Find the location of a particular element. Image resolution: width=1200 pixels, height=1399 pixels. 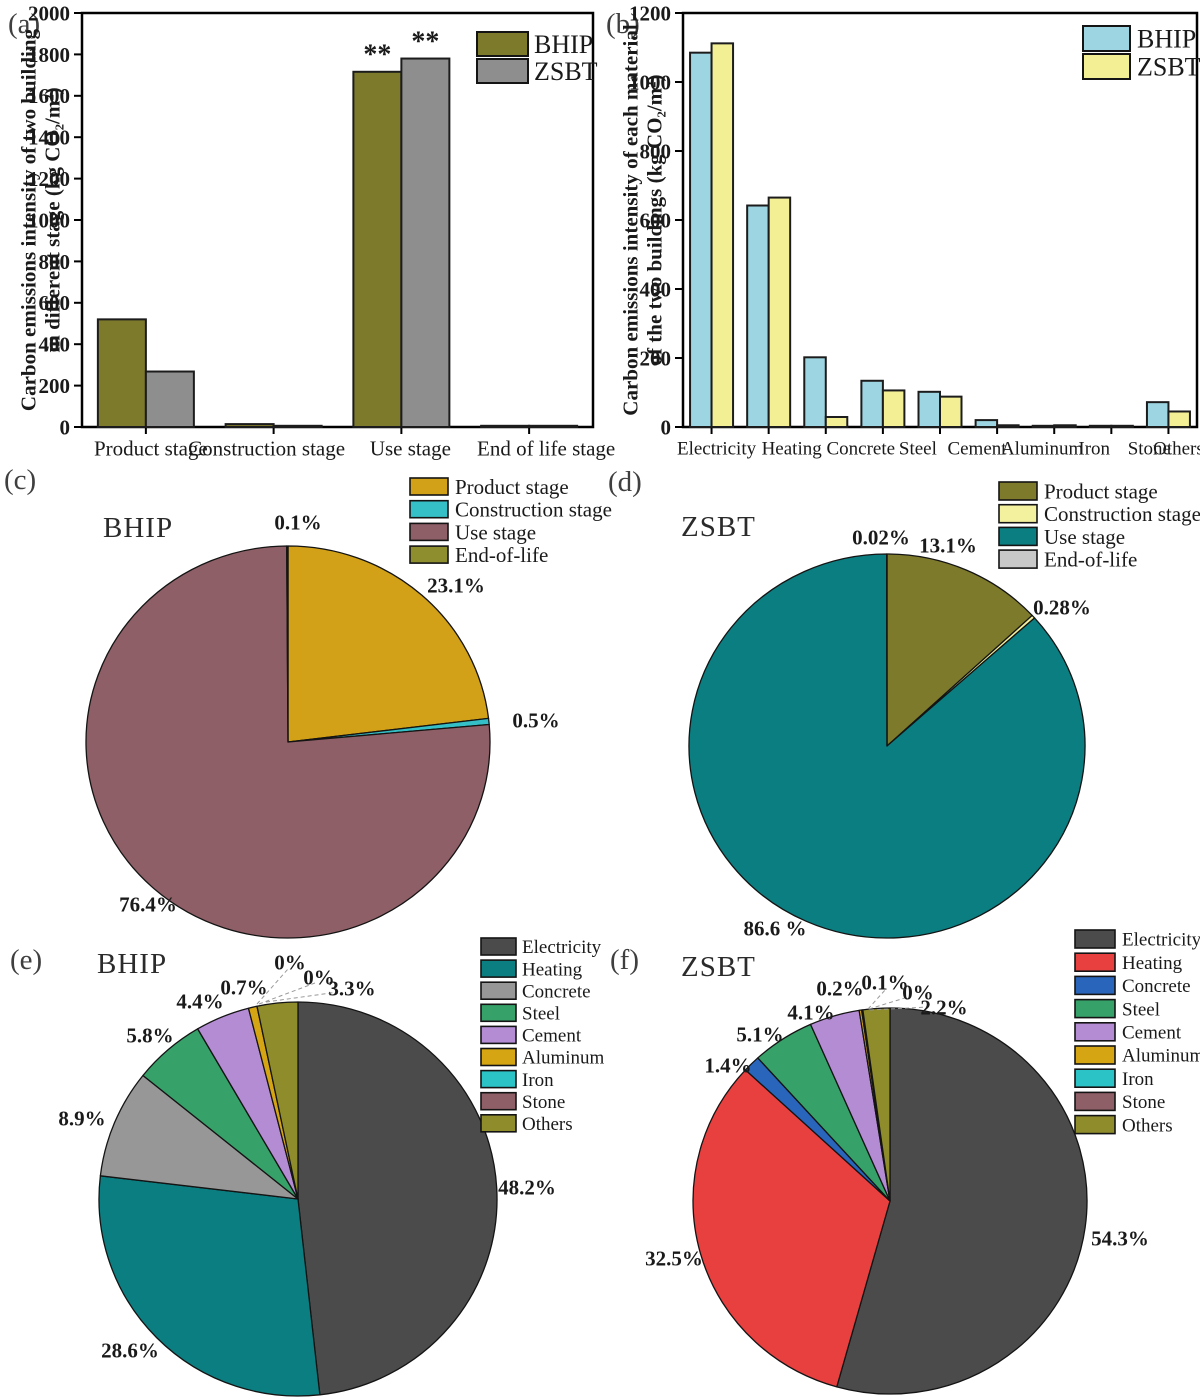

pie-label-product-stage: 23.1% is located at coordinates (456, 585).